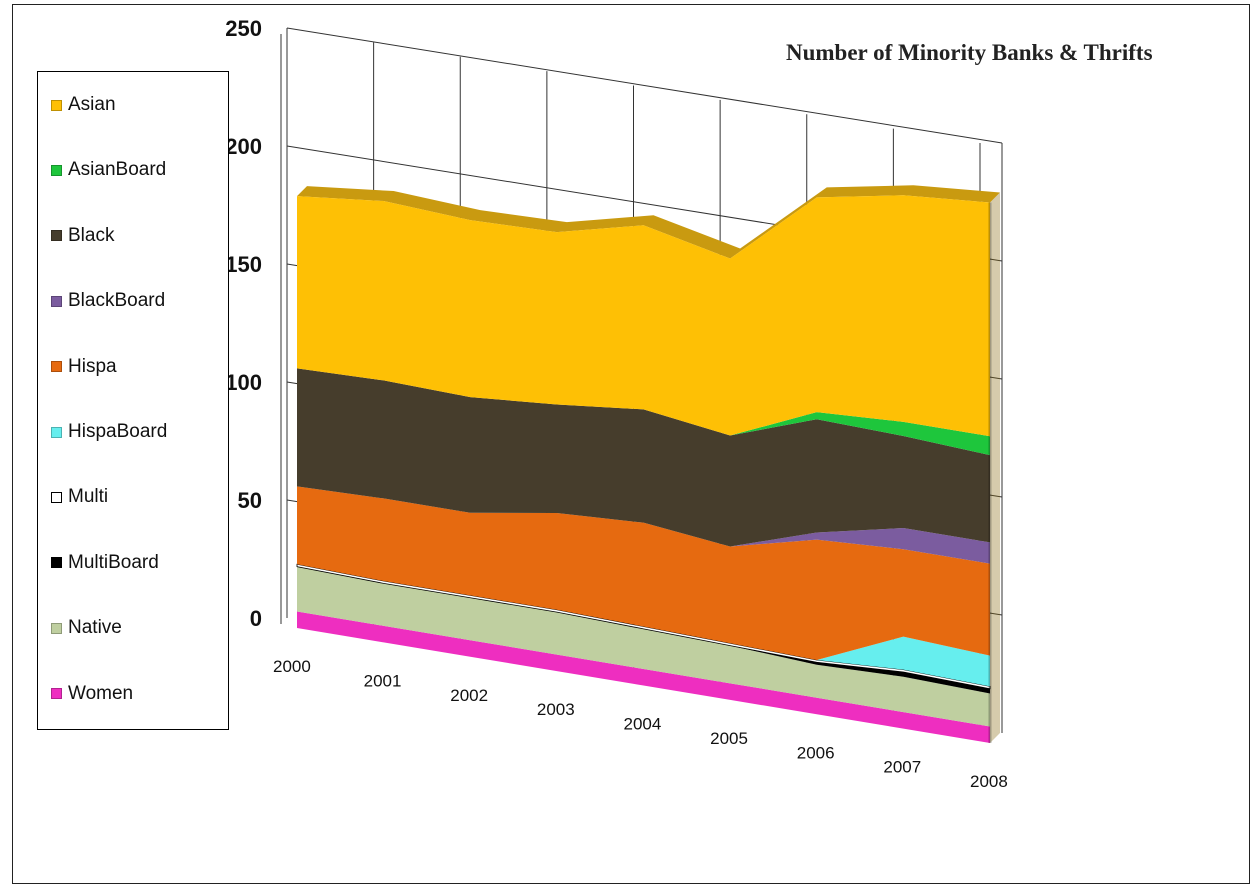  What do you see at coordinates (995, 467) in the screenshot?
I see `series-side-surface` at bounding box center [995, 467].